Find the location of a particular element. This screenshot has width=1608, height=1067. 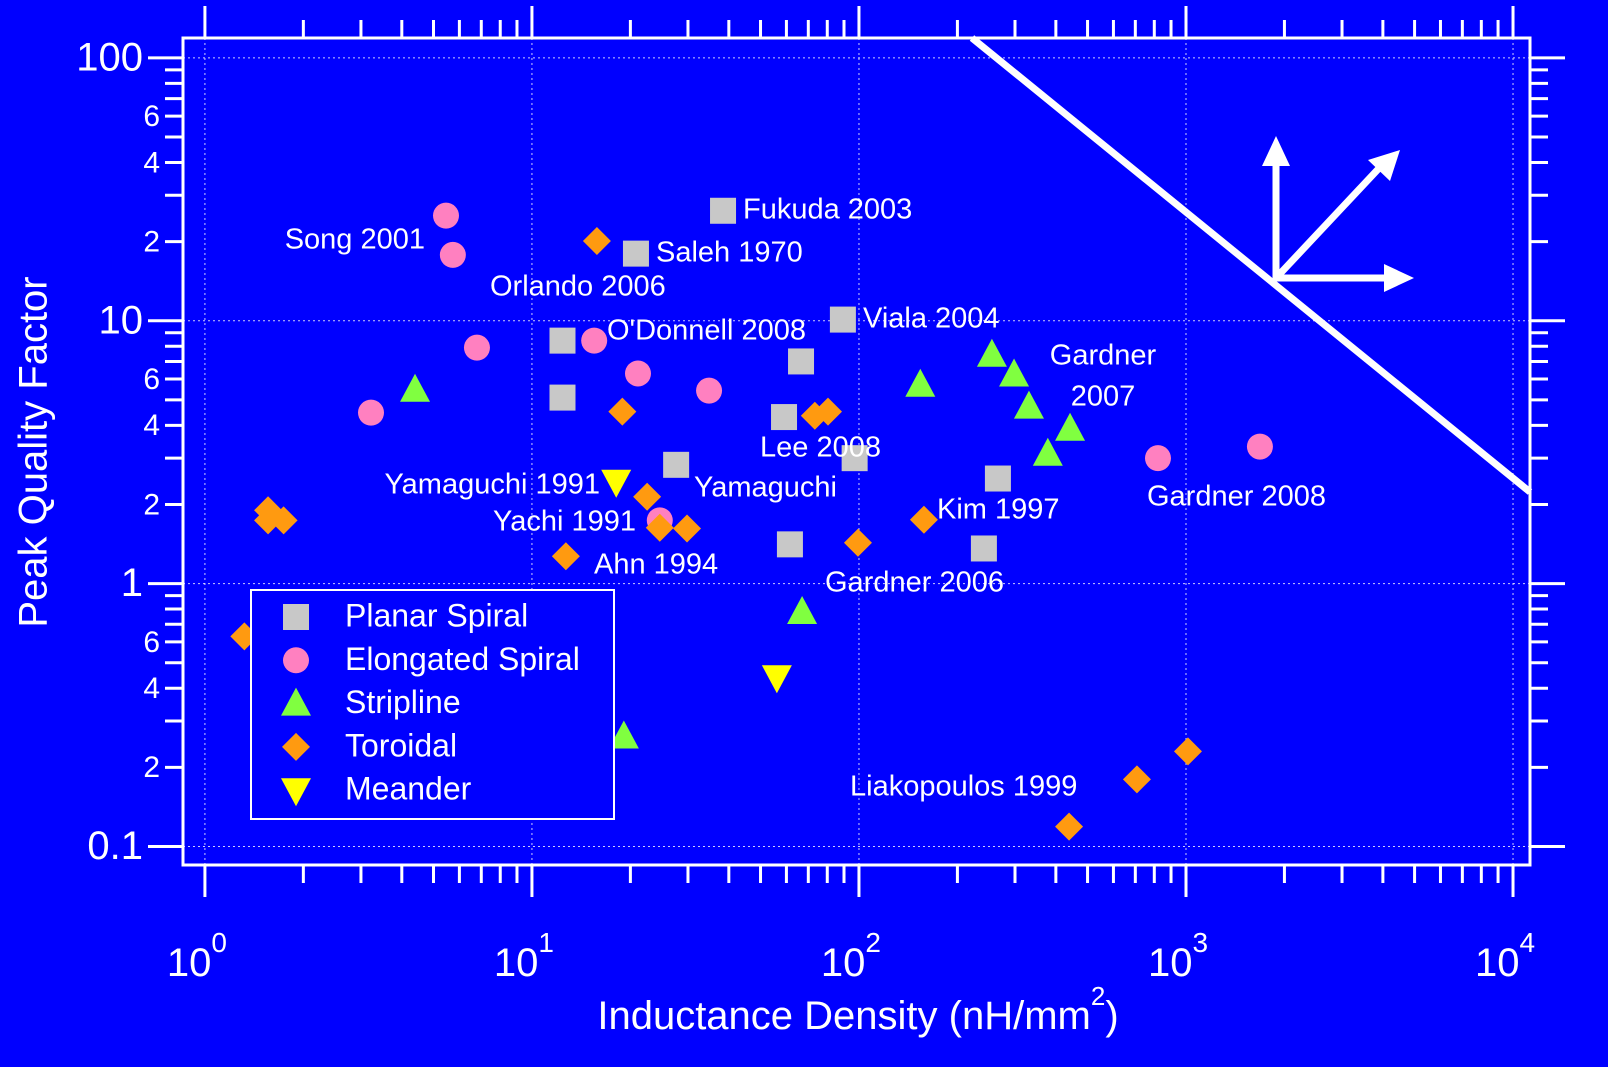

y-tick-label: 10 is located at coordinates (121, 320).